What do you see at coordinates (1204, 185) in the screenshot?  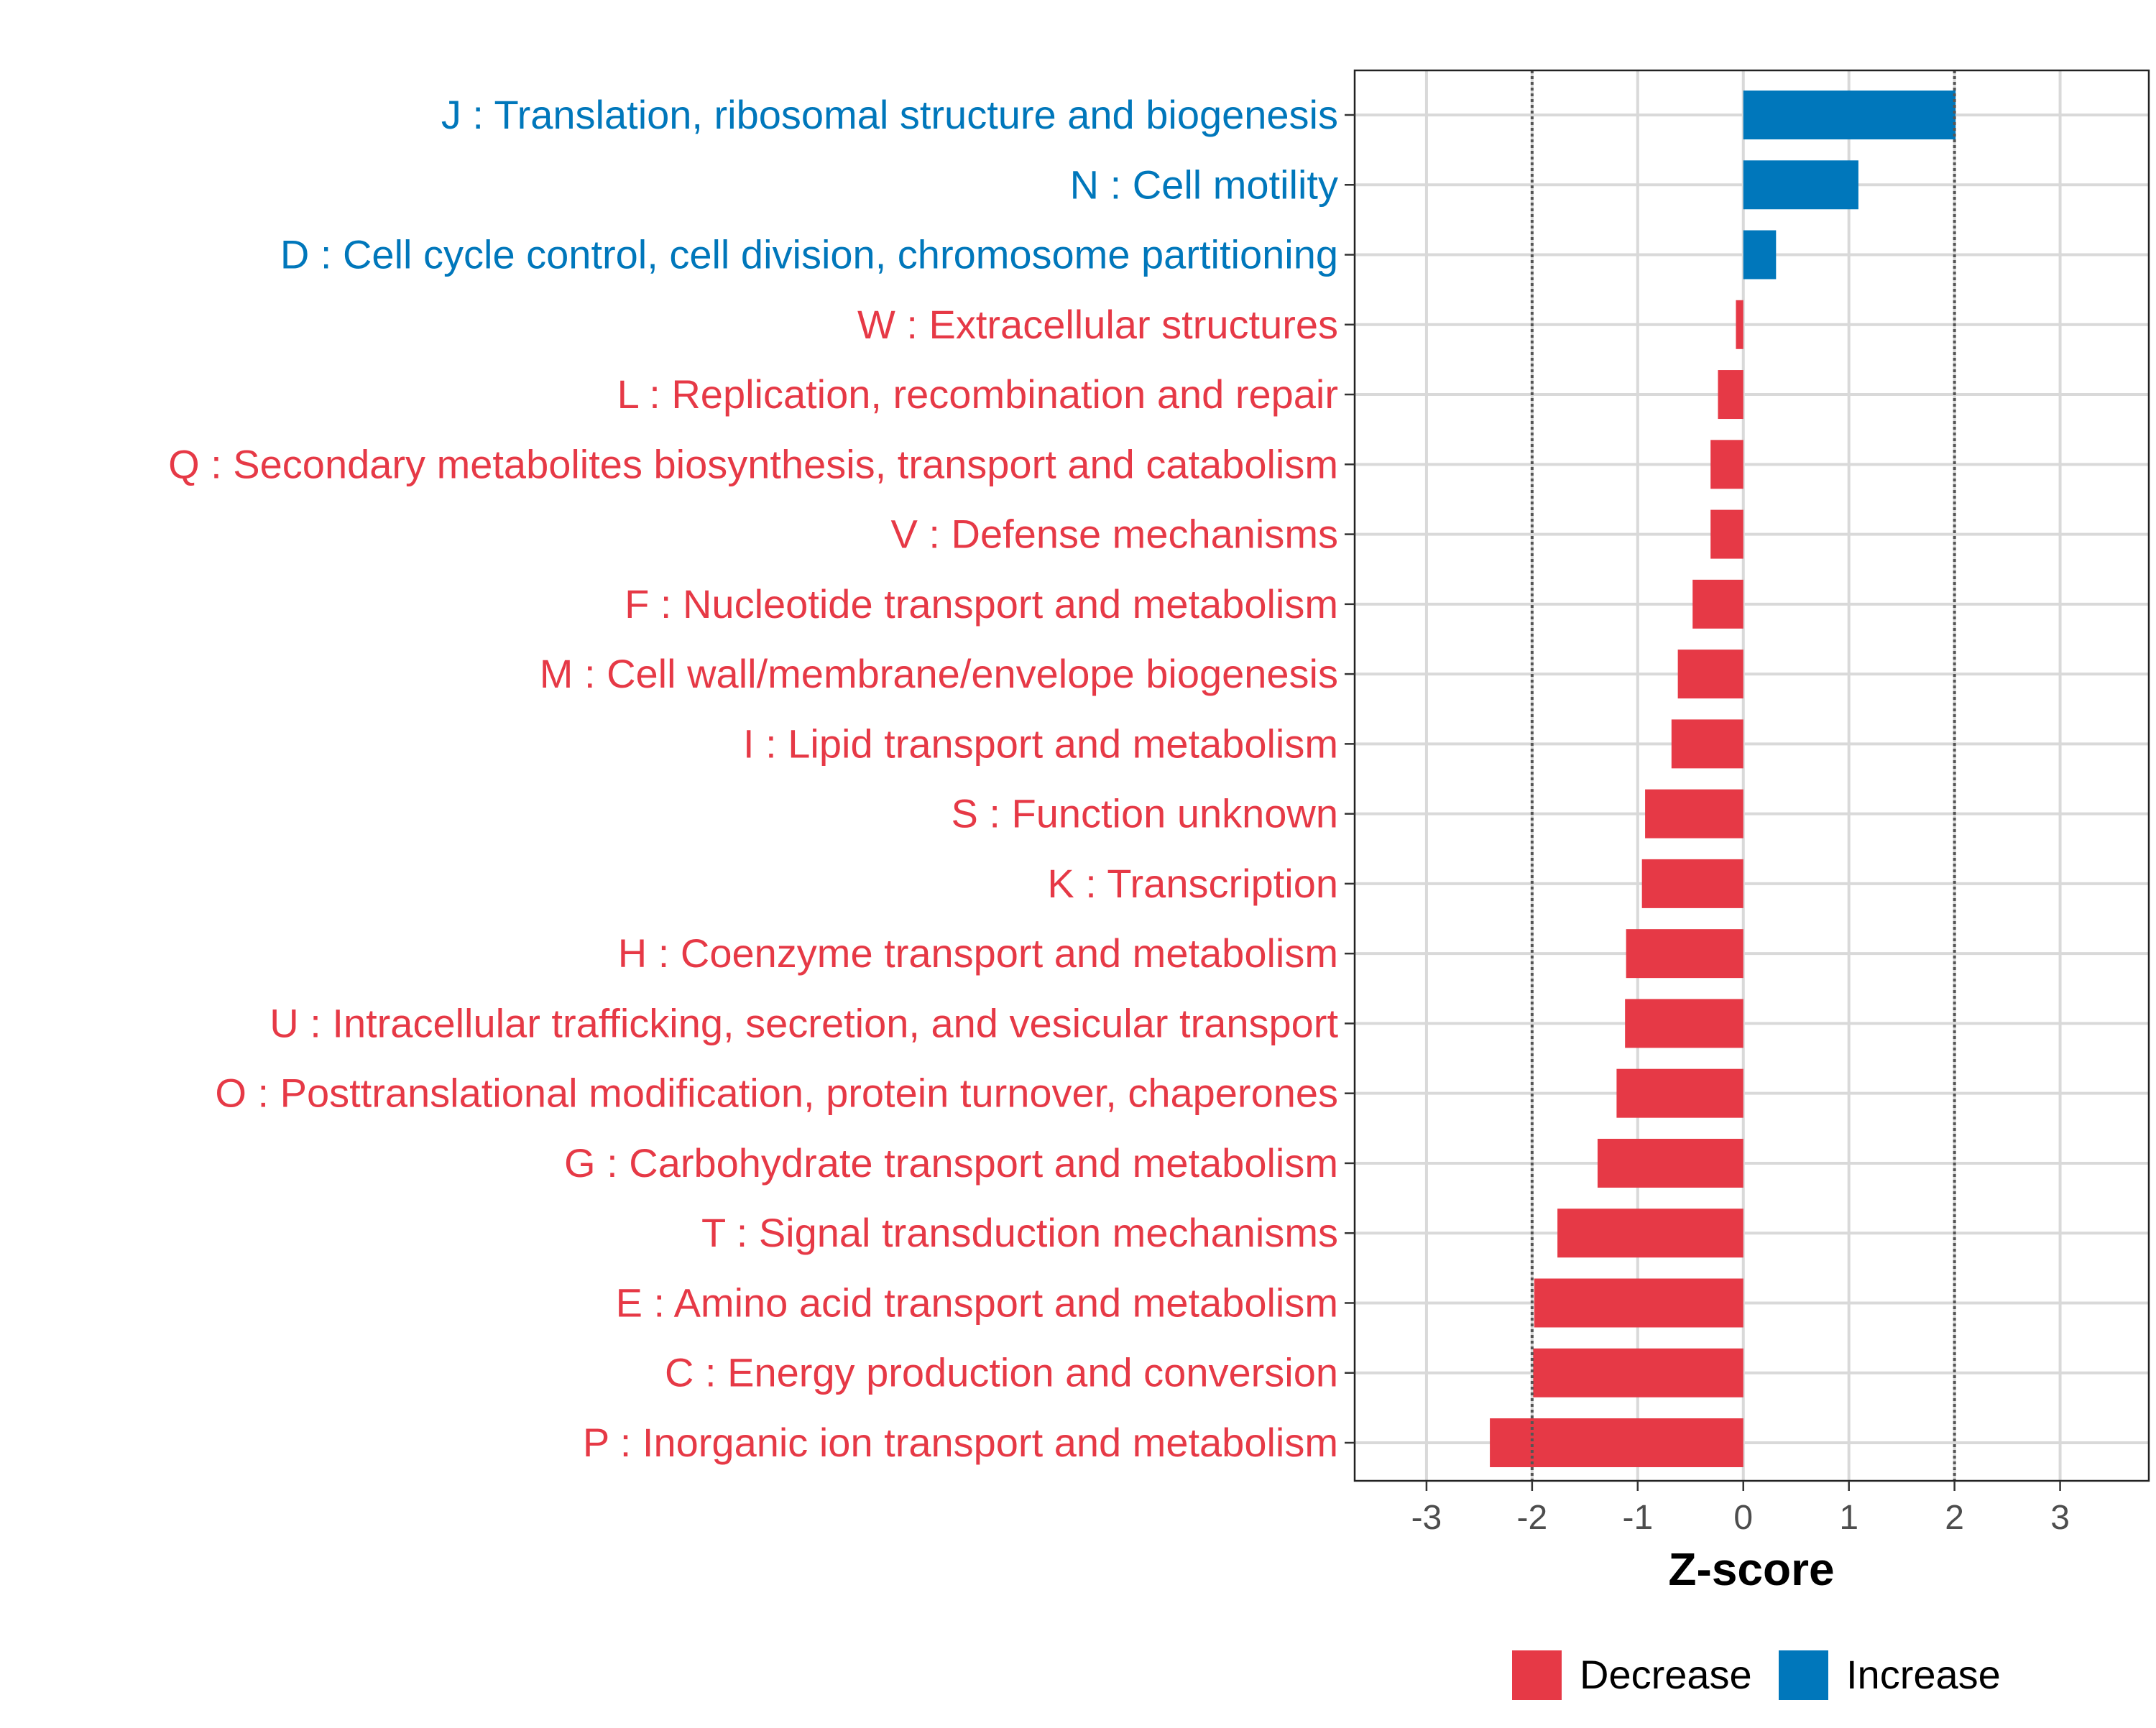 I see `category-label: N : Cell motility` at bounding box center [1204, 185].